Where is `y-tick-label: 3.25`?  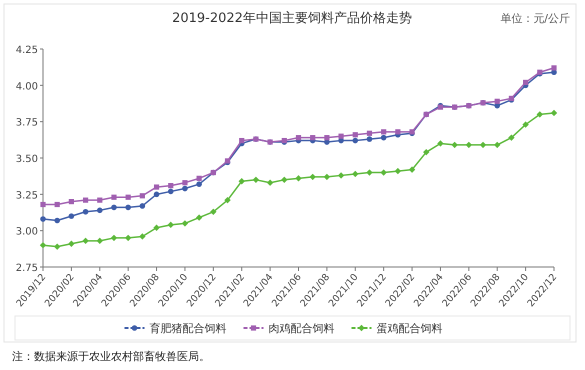 y-tick-label: 3.25 is located at coordinates (27, 196).